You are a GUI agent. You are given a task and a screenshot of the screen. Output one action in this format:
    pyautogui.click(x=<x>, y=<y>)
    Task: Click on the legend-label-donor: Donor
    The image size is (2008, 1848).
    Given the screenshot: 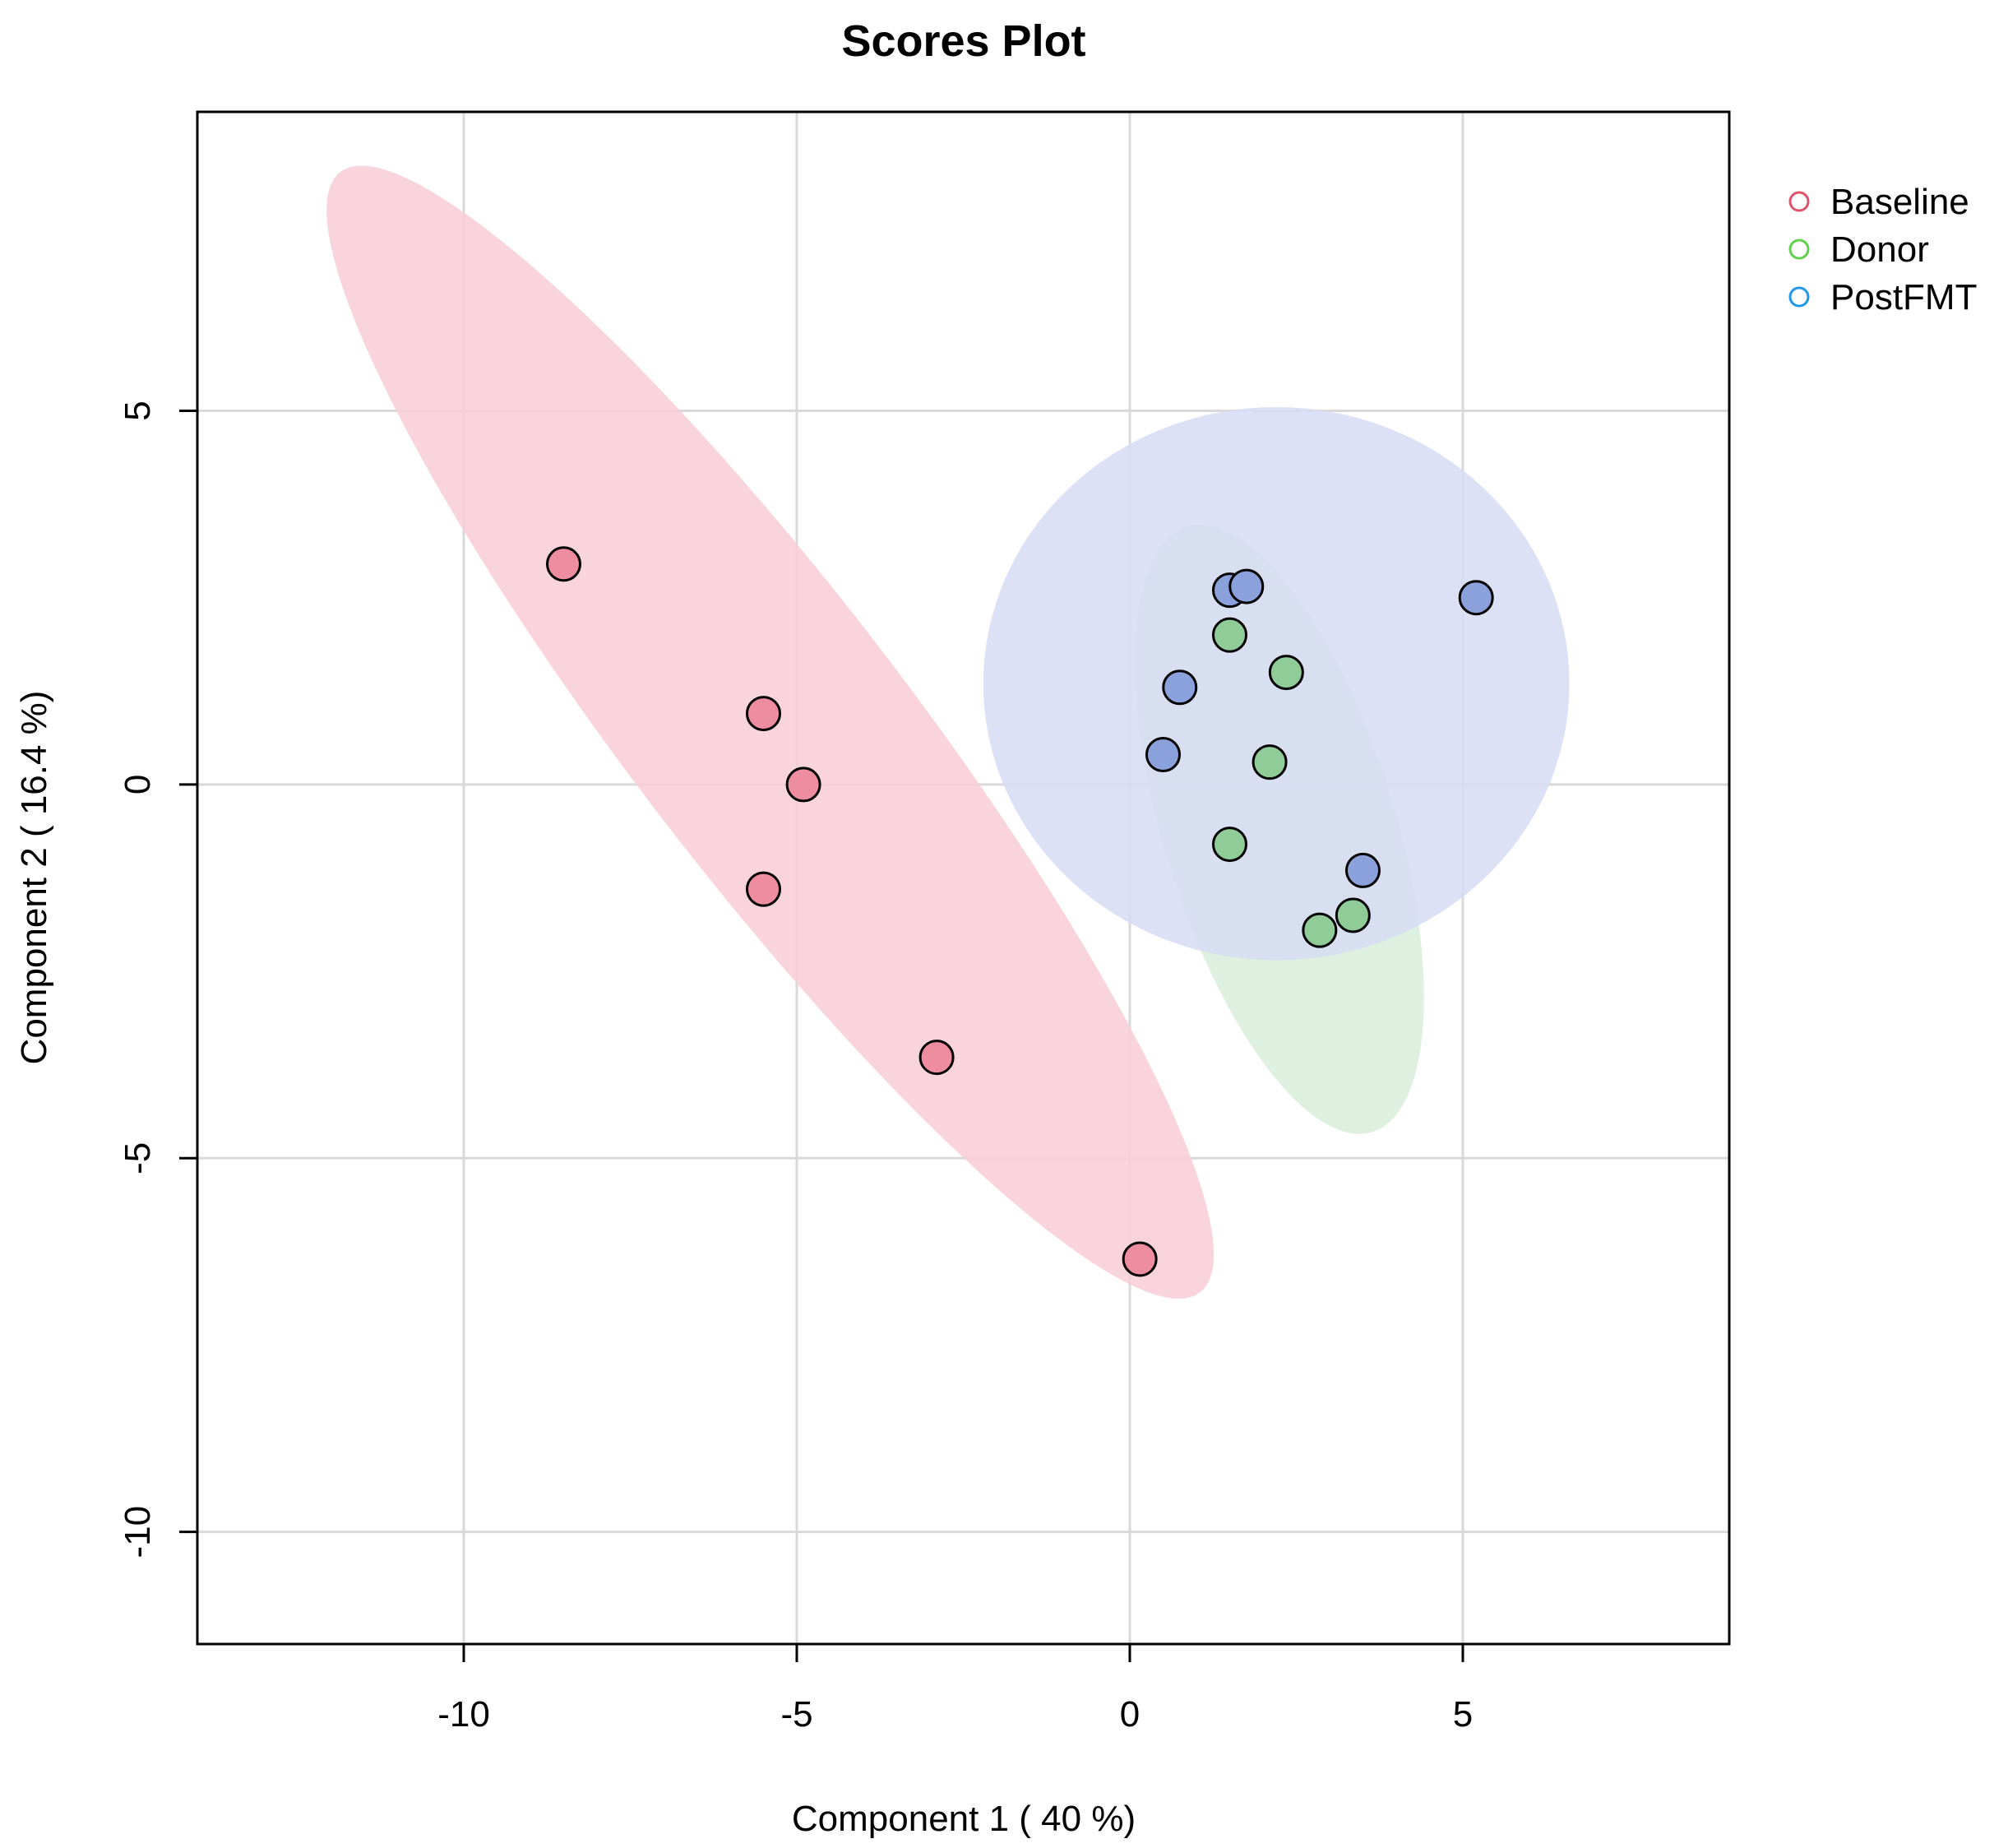 What is the action you would take?
    pyautogui.click(x=1879, y=249)
    